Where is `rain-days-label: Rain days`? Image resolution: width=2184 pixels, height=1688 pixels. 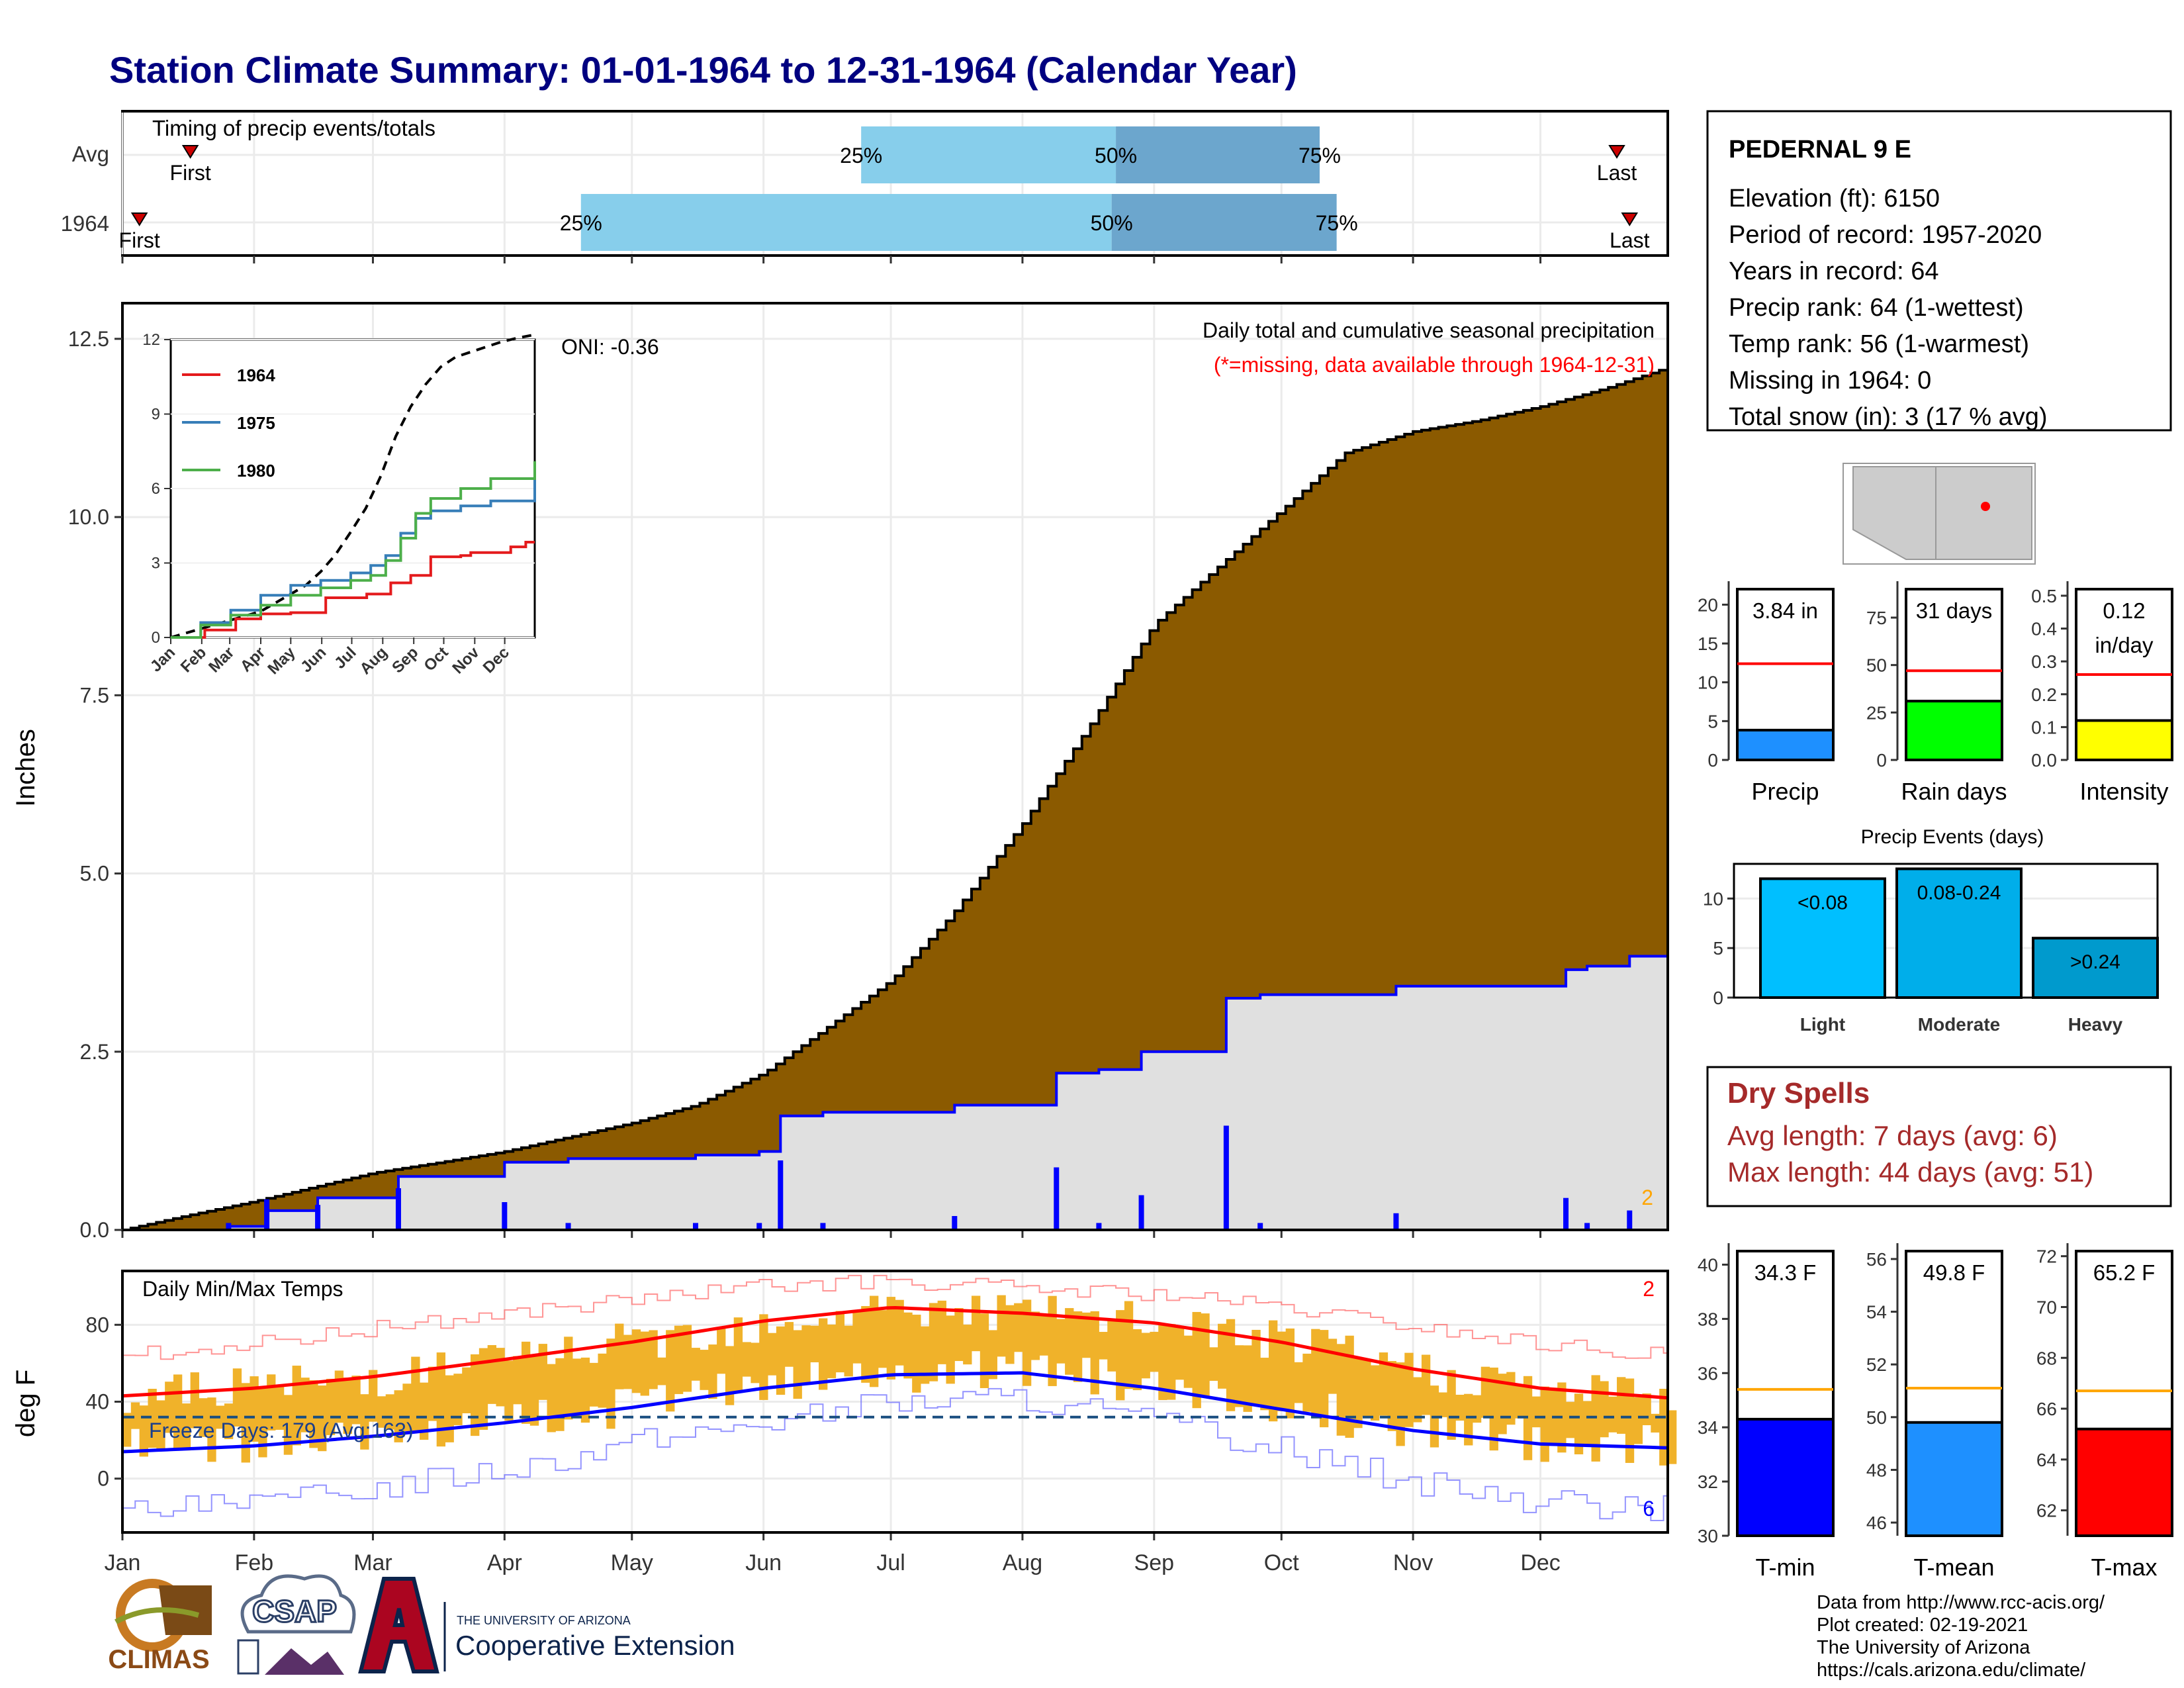
rain-days-label: Rain days is located at coordinates (1954, 791).